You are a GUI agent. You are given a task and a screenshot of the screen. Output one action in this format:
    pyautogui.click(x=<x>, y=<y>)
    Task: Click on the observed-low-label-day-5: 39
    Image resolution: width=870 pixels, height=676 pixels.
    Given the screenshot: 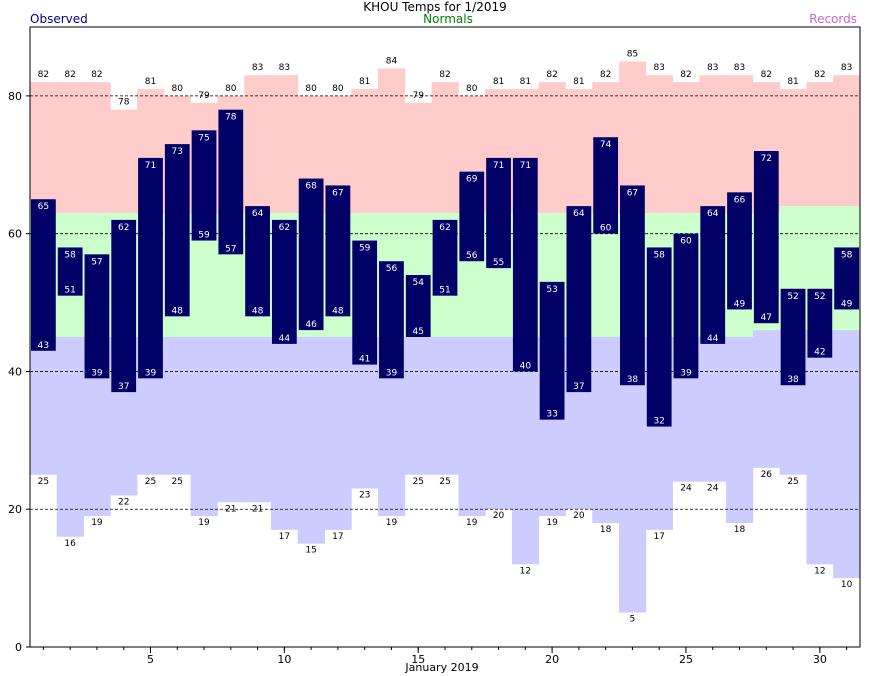 What is the action you would take?
    pyautogui.click(x=151, y=373)
    